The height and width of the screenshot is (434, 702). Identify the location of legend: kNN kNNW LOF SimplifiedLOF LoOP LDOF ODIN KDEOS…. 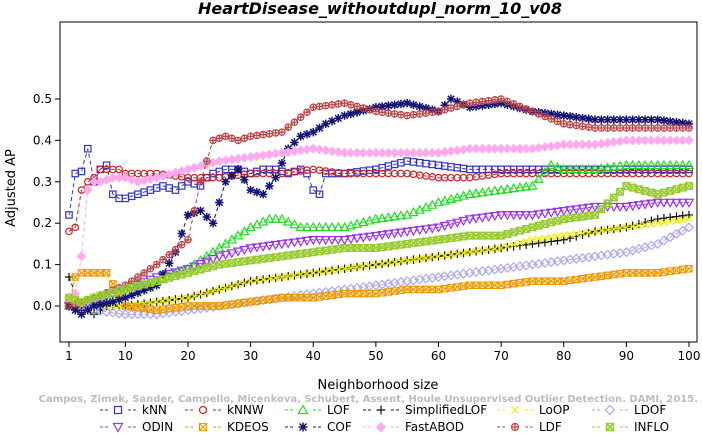
(384, 418).